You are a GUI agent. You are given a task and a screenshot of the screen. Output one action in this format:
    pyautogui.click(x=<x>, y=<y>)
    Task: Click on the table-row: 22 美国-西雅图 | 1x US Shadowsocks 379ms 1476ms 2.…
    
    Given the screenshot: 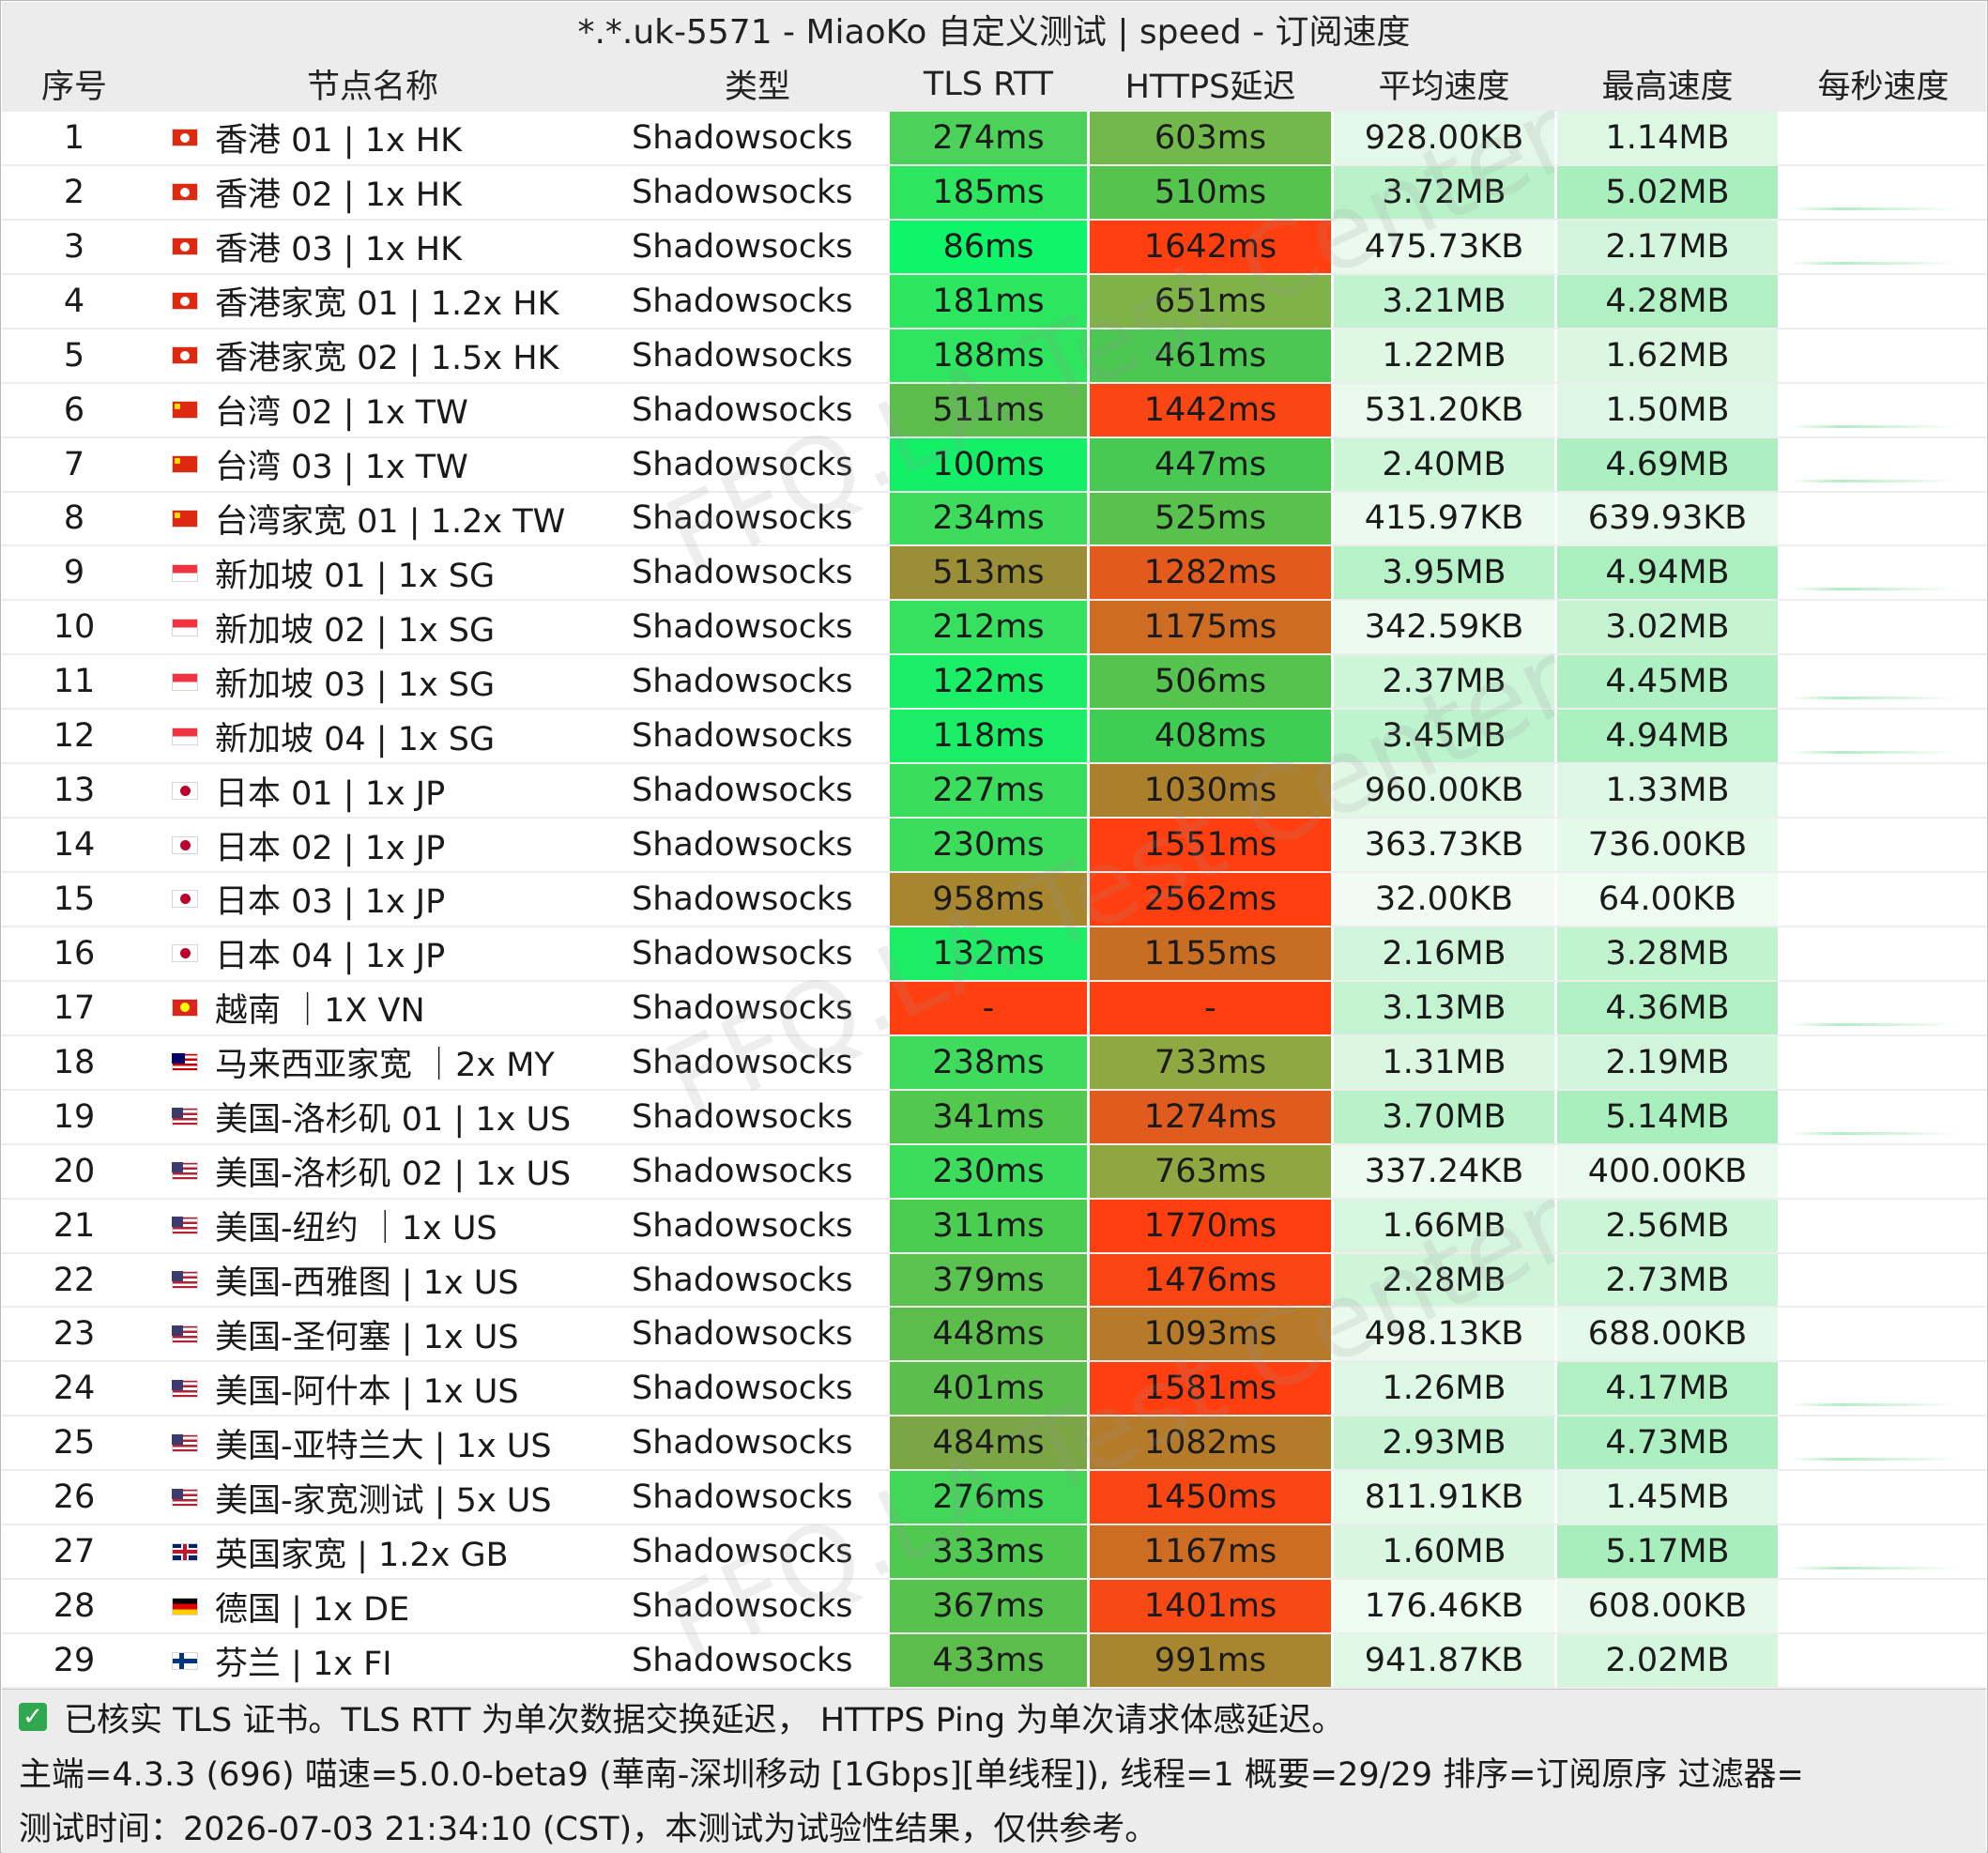 What is the action you would take?
    pyautogui.click(x=994, y=1281)
    